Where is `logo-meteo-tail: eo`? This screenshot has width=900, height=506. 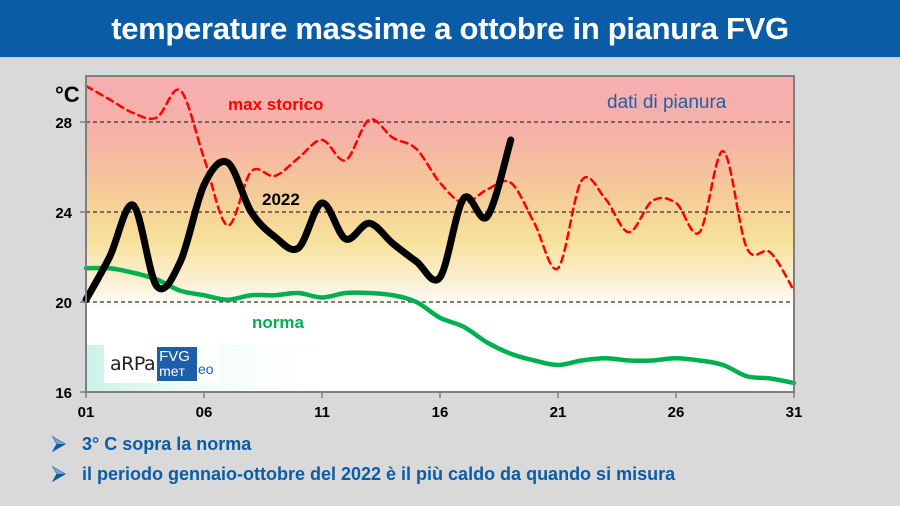 logo-meteo-tail: eo is located at coordinates (206, 369).